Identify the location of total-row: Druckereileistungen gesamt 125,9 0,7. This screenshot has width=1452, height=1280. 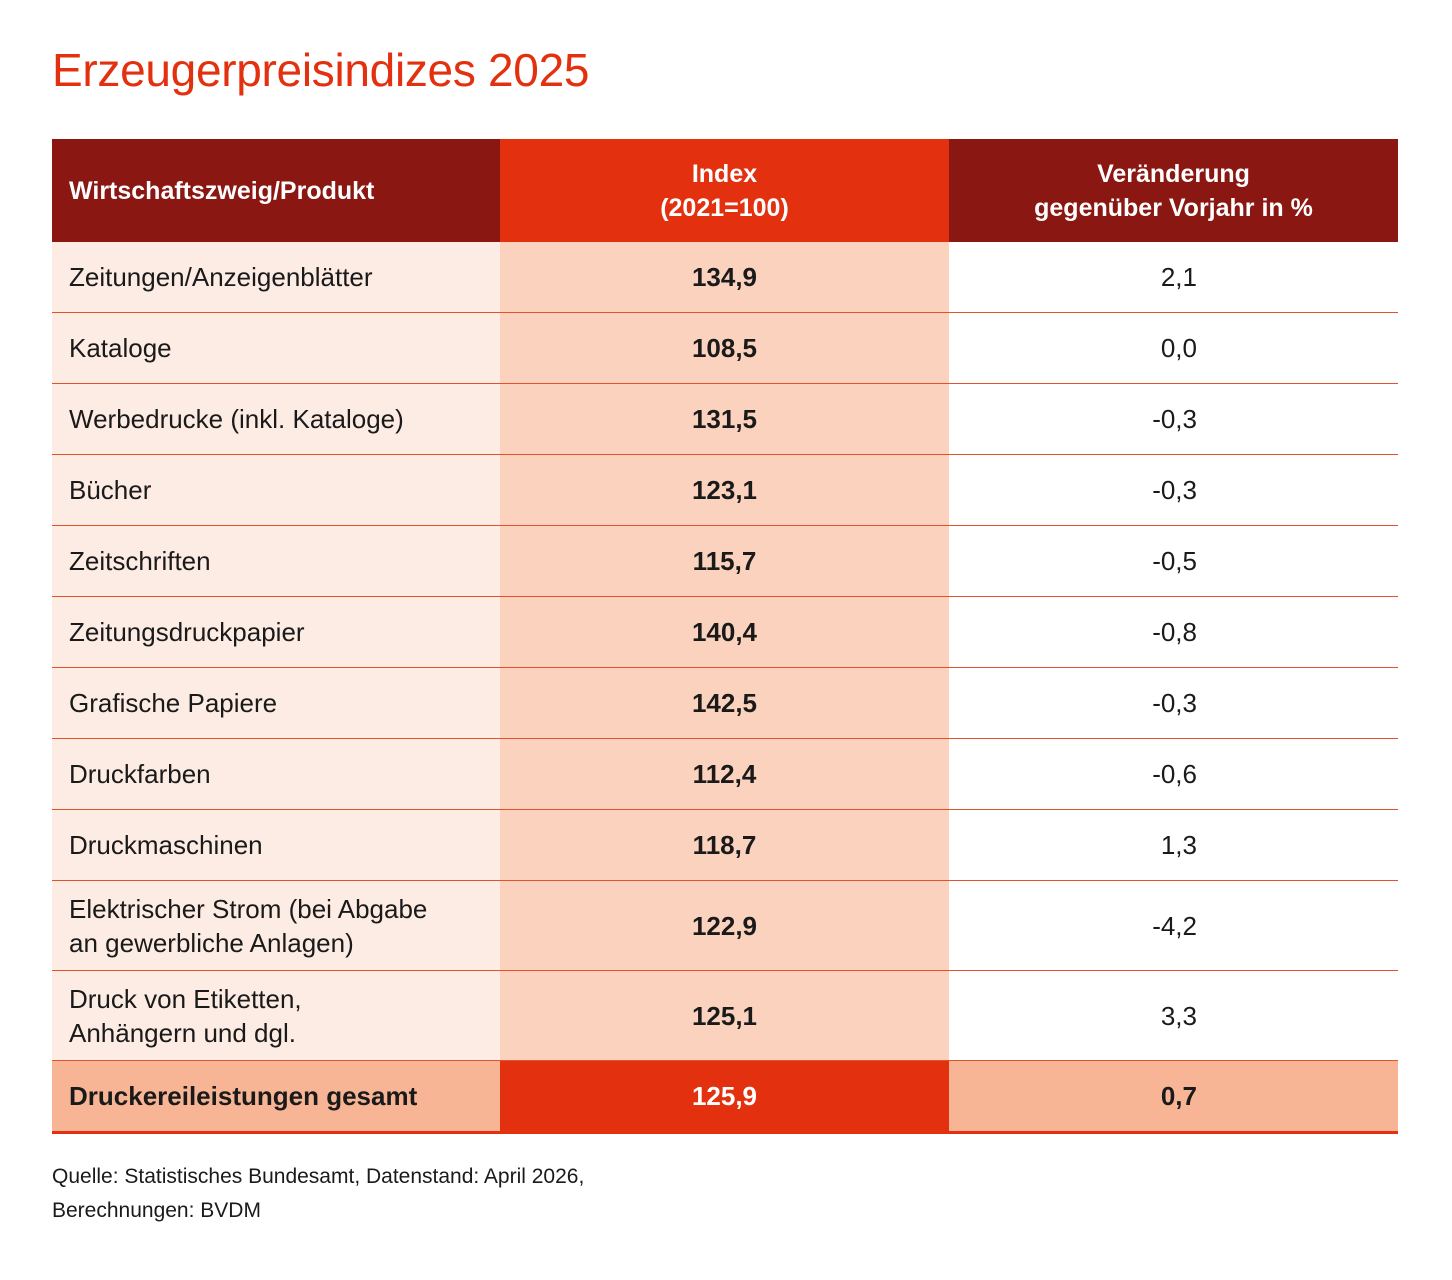
(725, 1097).